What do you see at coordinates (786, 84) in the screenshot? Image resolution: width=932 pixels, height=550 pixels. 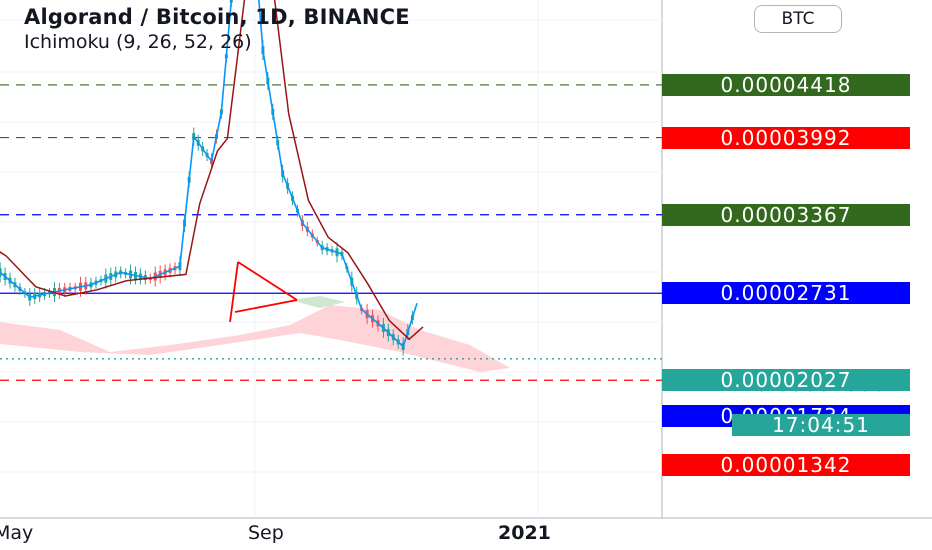 I see `price-badge: 0.00004418` at bounding box center [786, 84].